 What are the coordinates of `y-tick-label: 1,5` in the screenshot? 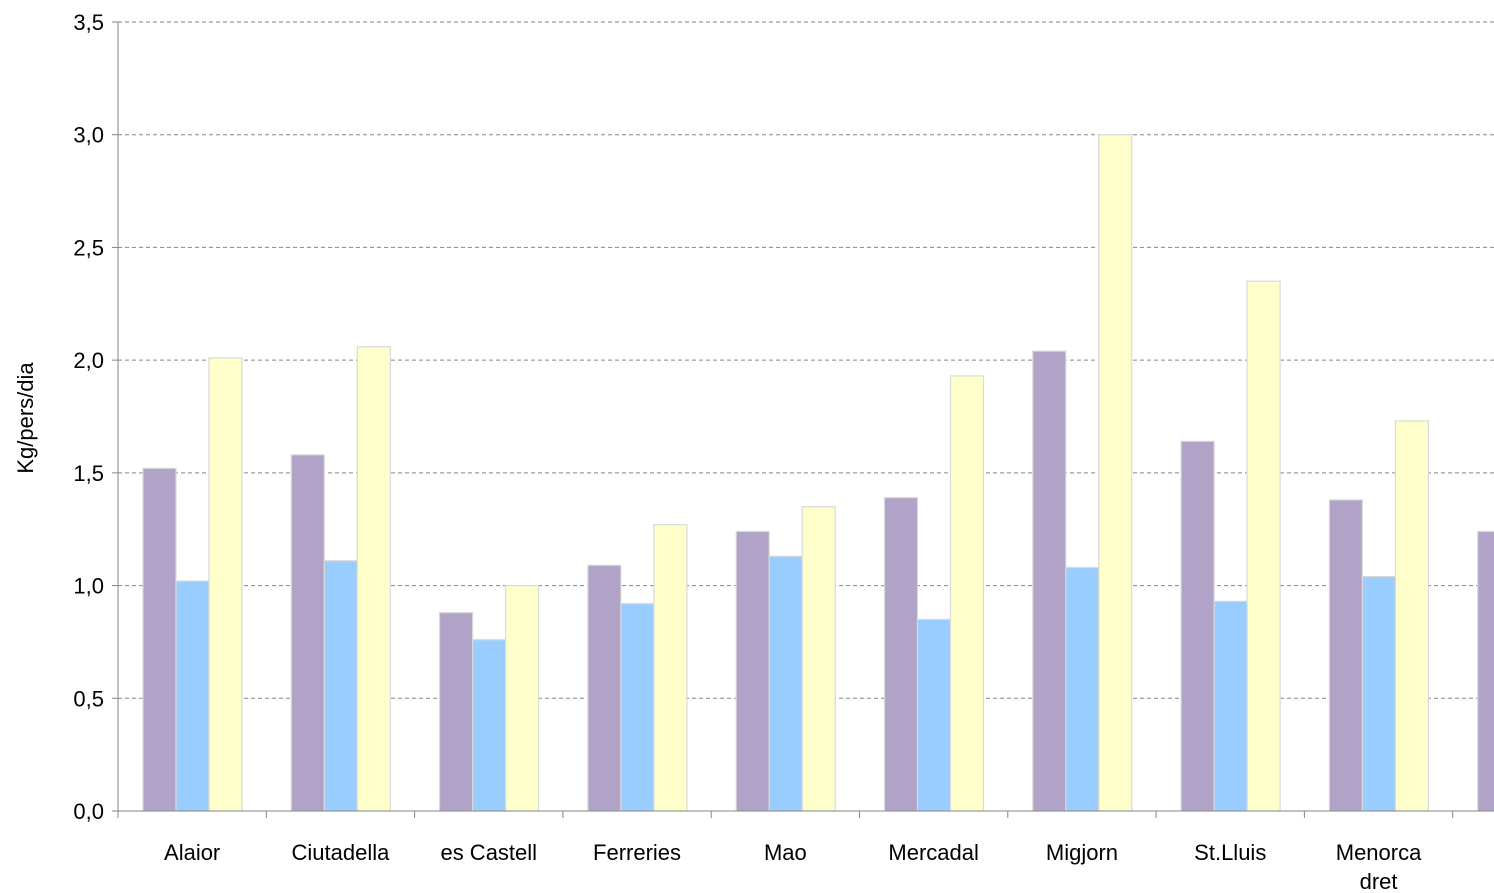 It's located at (88, 473).